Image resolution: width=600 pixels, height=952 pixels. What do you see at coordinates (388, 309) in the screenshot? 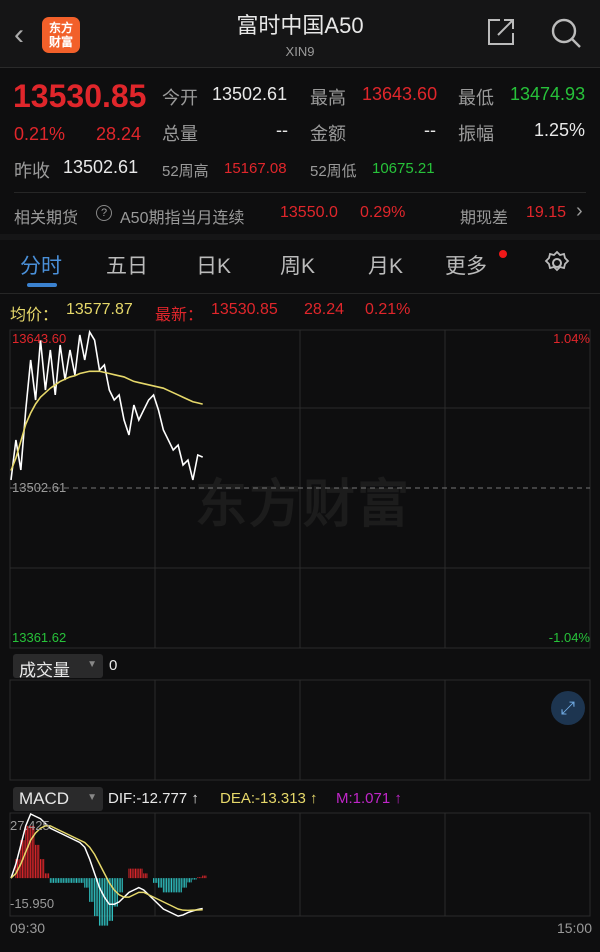
I see `last-pct: 0.21%` at bounding box center [388, 309].